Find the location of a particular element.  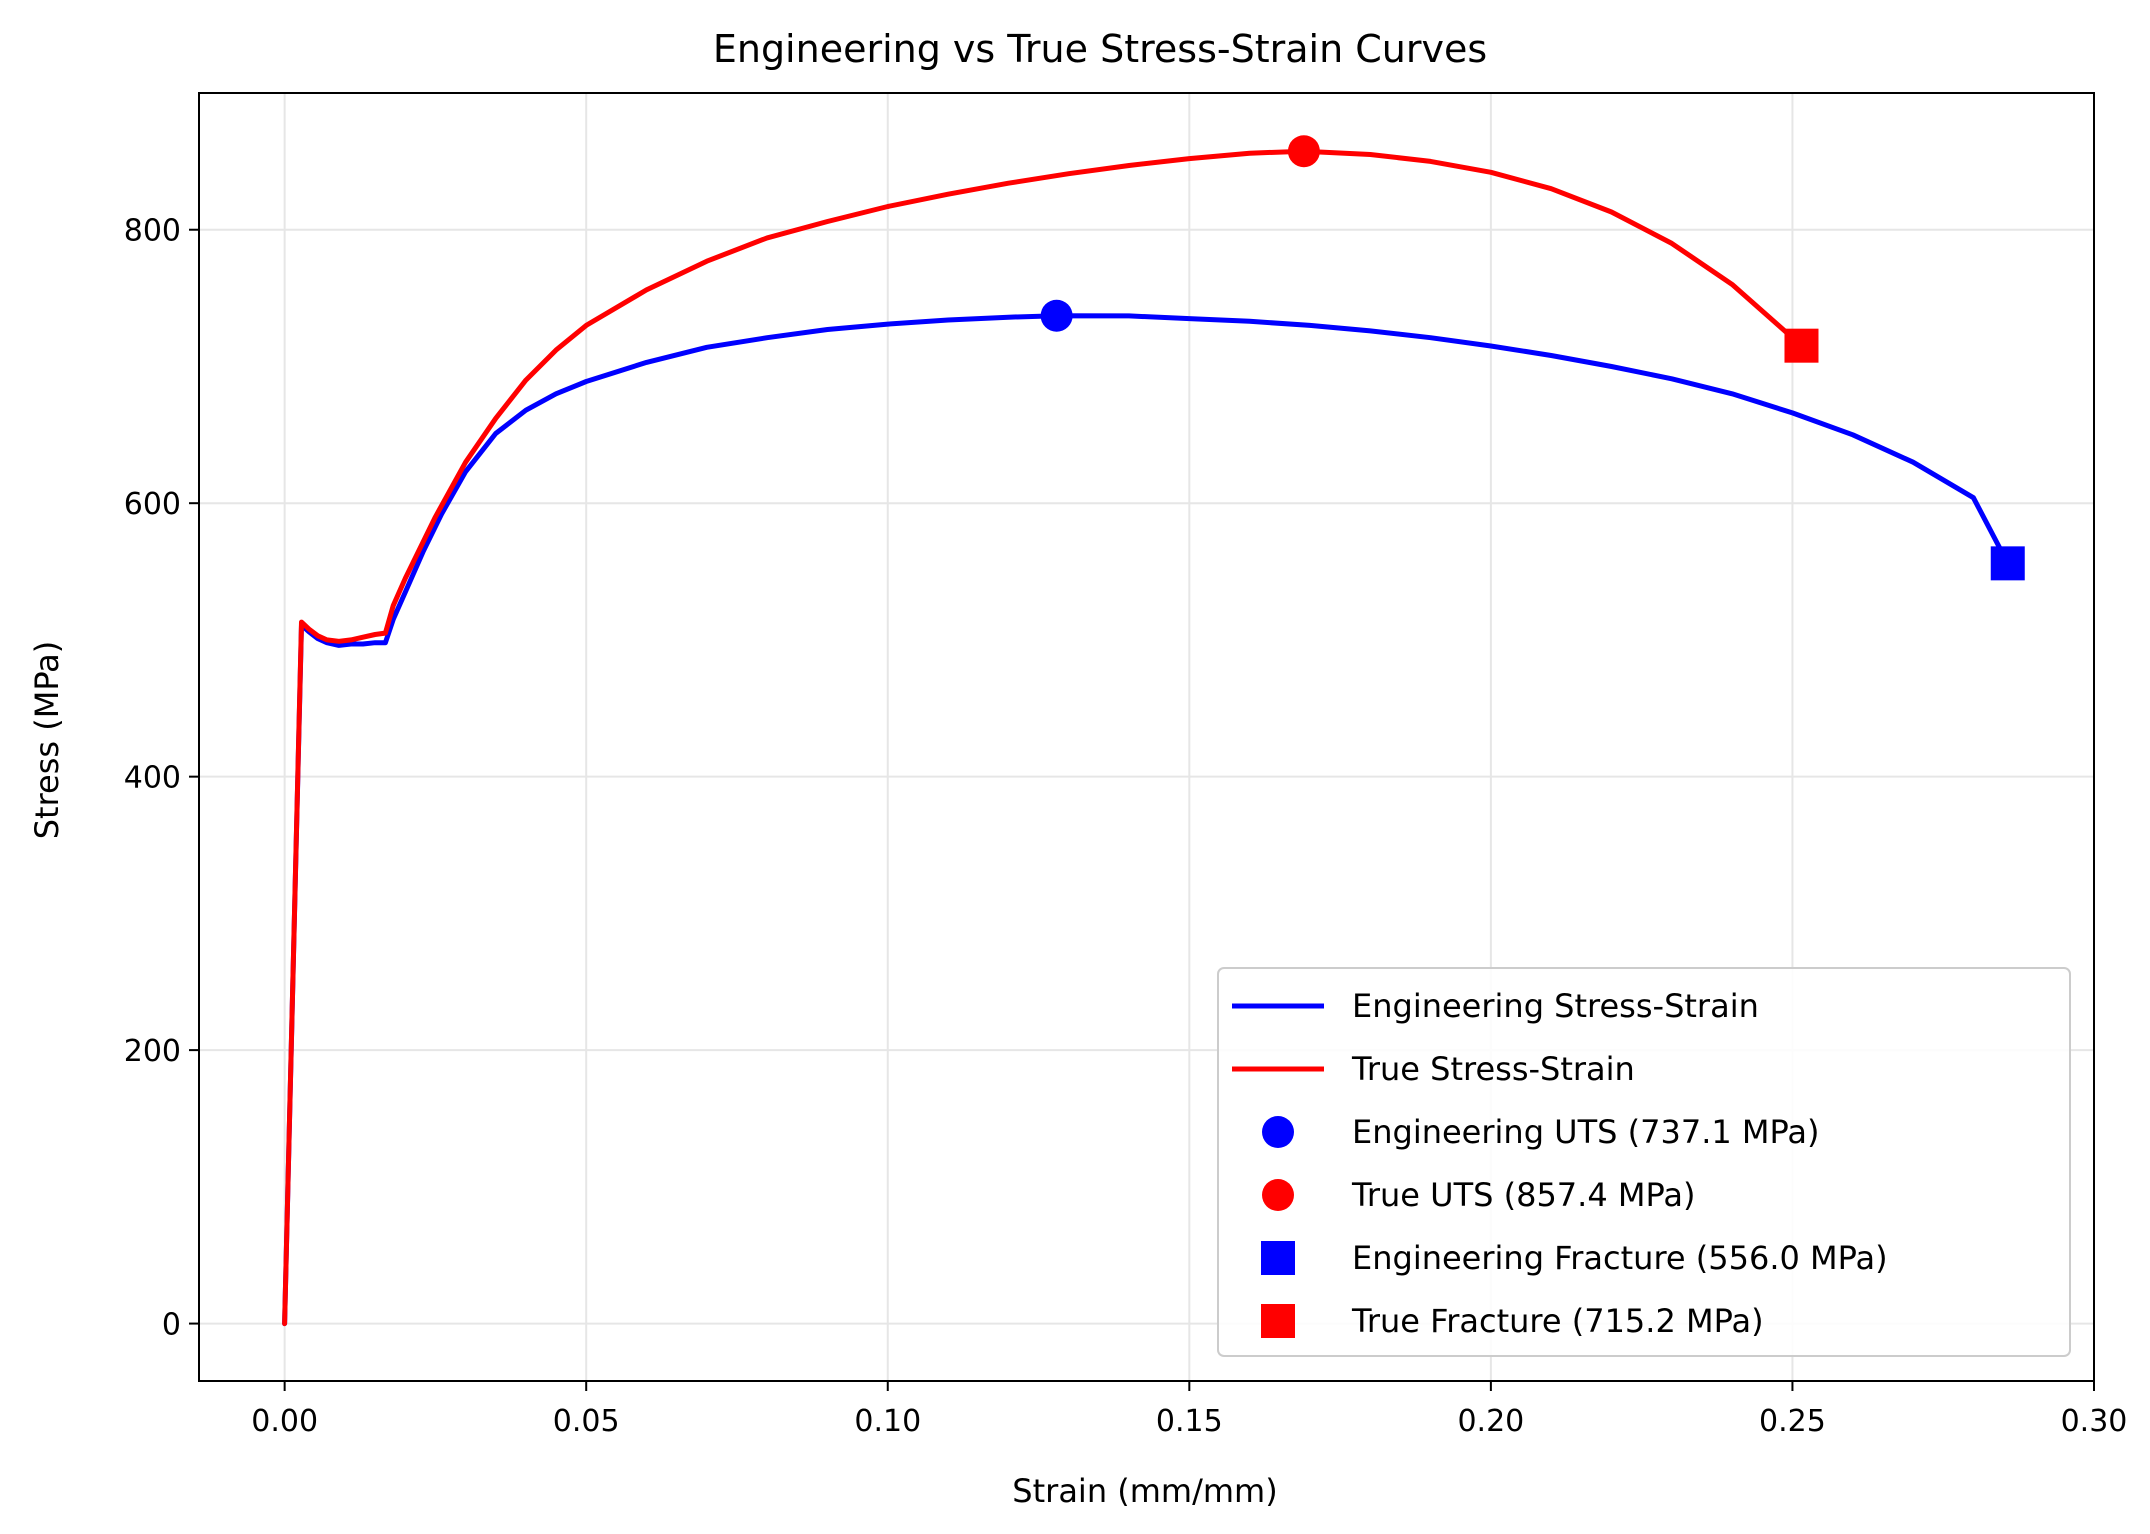

x-axis-label: Strain (mm/mm) is located at coordinates (1144, 1491).